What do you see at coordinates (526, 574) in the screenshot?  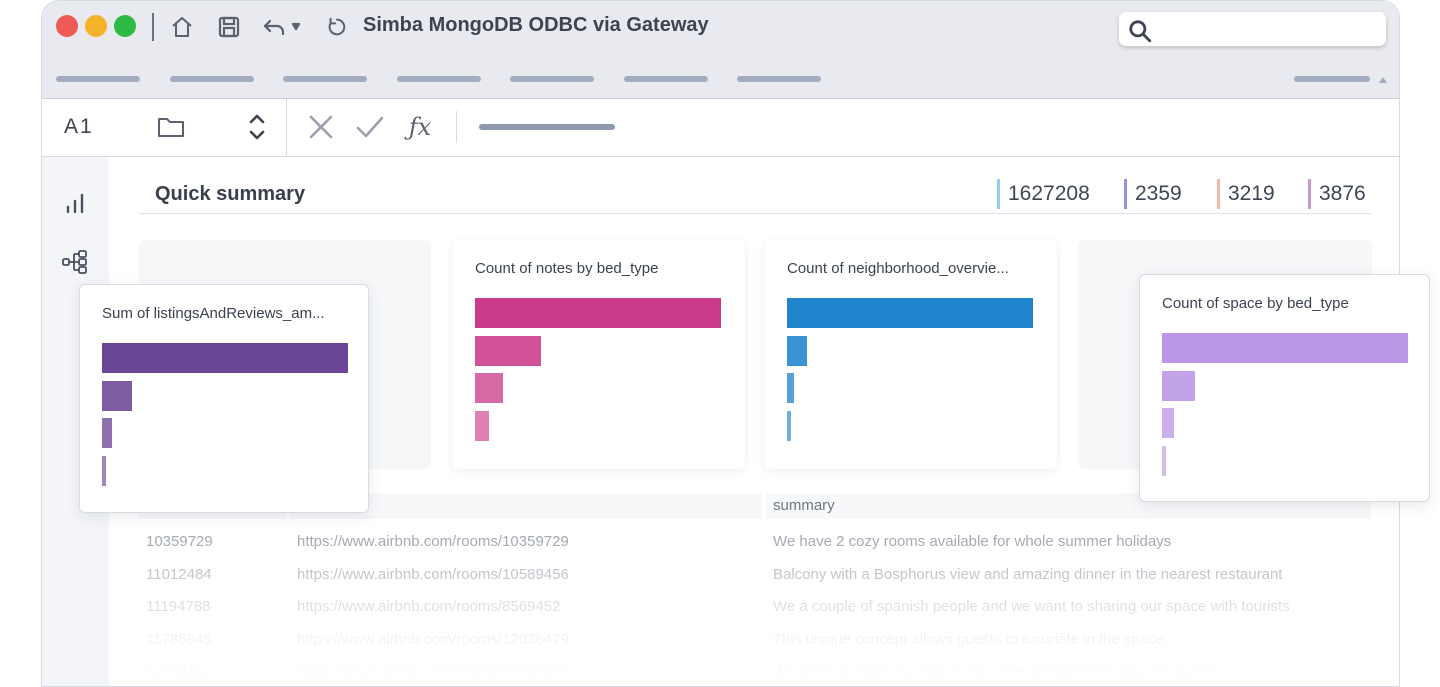 I see `table-cell-url: https://www.airbnb.com/rooms/10589456` at bounding box center [526, 574].